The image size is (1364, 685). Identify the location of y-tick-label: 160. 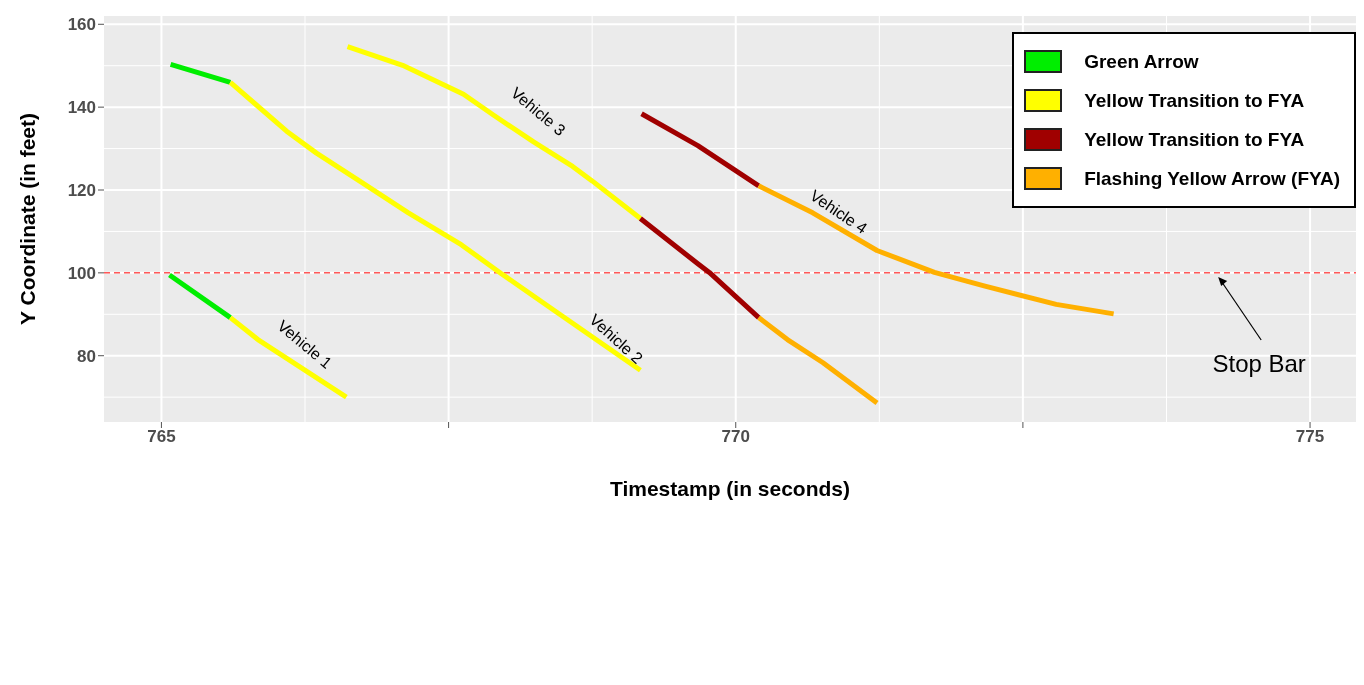
(81, 25).